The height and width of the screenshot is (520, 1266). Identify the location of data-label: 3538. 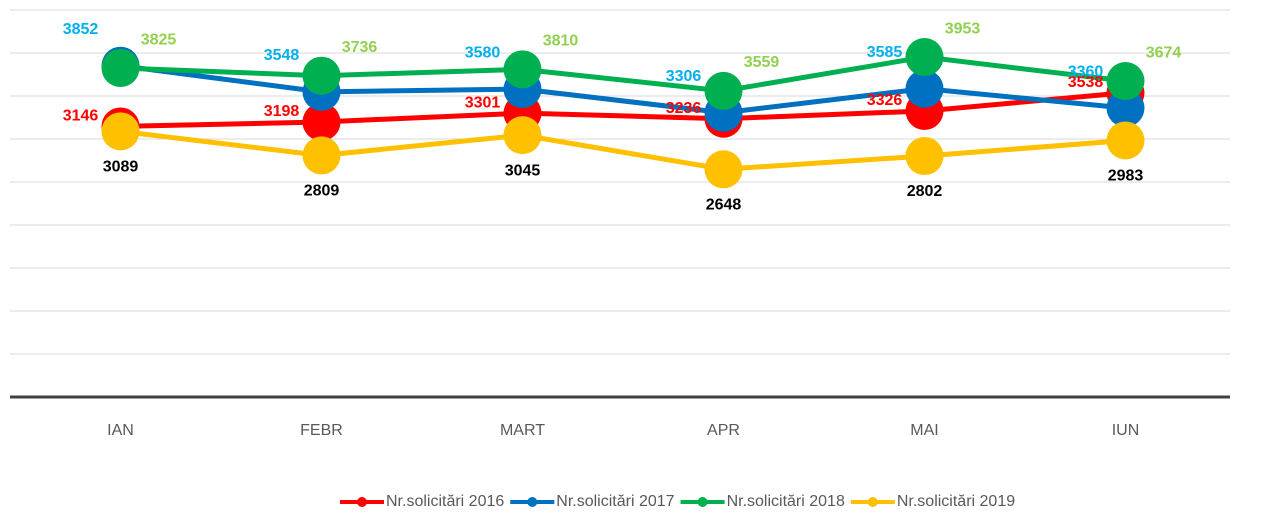
(1086, 82).